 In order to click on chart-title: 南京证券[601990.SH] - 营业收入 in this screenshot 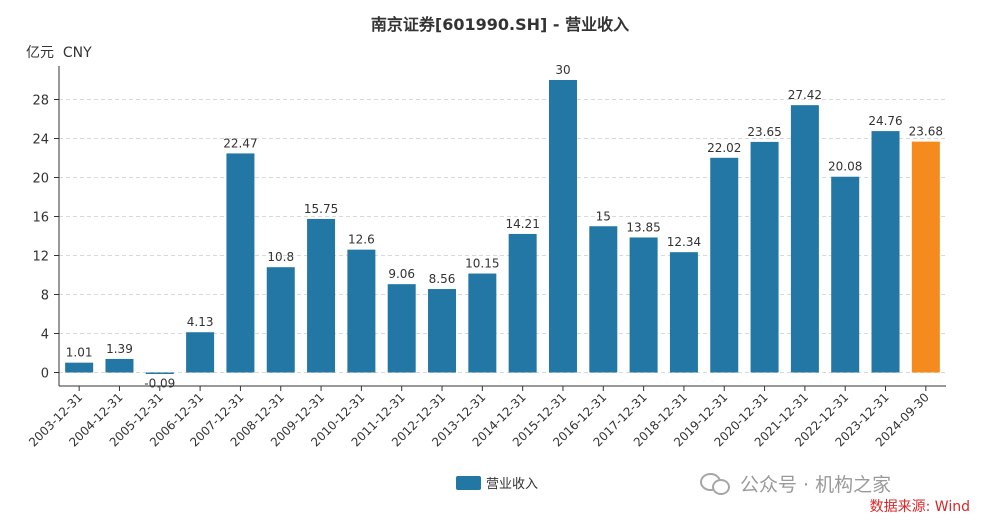, I will do `click(500, 24)`.